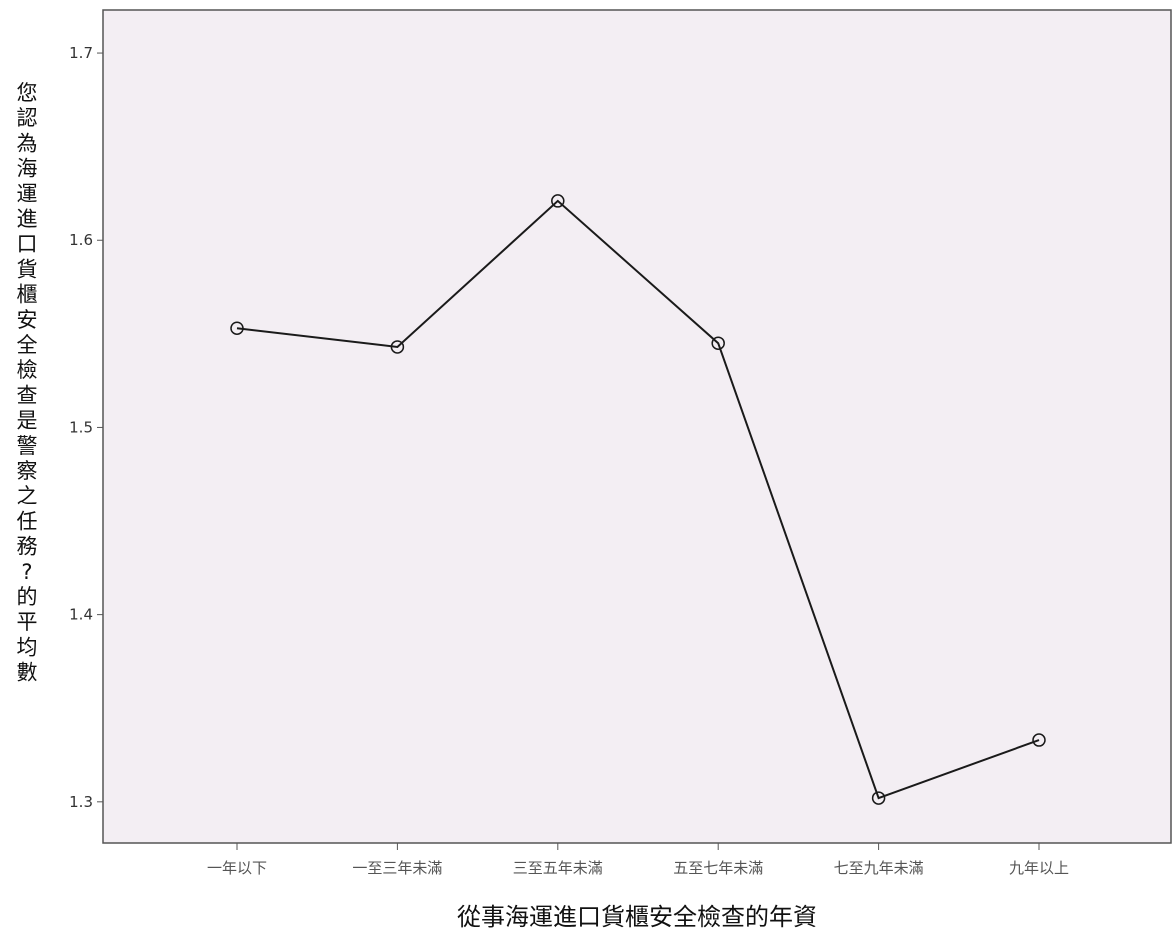  Describe the element at coordinates (27, 169) in the screenshot. I see `y-axis-title-char: 海` at that location.